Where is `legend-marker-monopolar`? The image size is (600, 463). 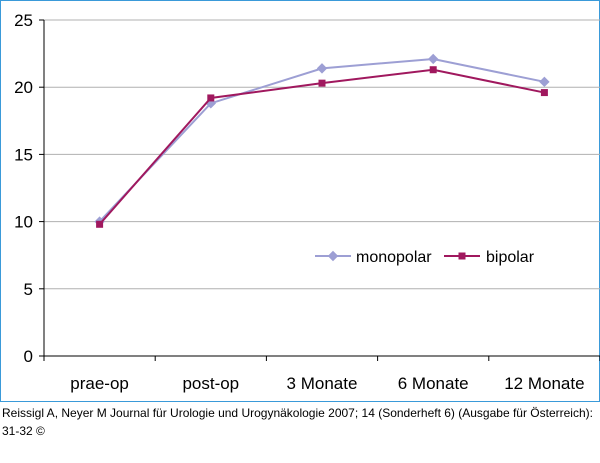
legend-marker-monopolar is located at coordinates (333, 256).